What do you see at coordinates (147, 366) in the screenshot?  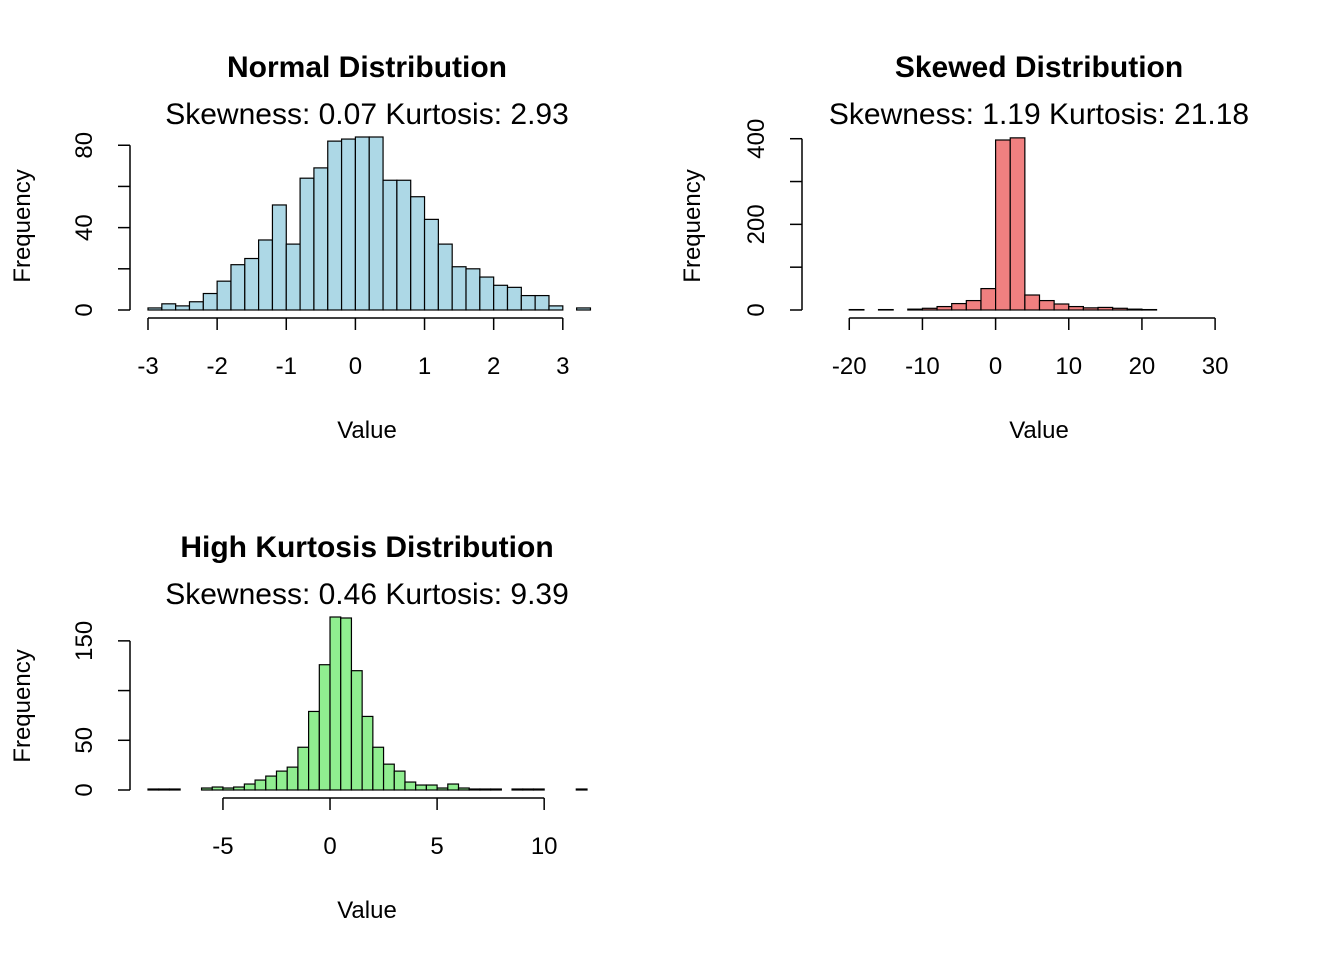 I see `x-tick-label: -3` at bounding box center [147, 366].